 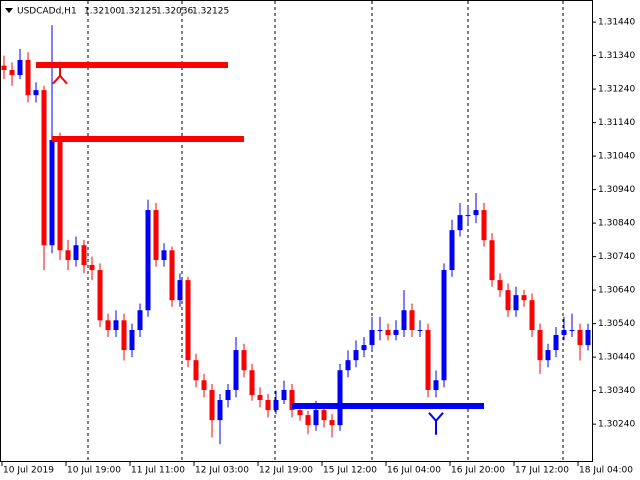 What do you see at coordinates (616, 291) in the screenshot?
I see `y-tick-label: 1.30640` at bounding box center [616, 291].